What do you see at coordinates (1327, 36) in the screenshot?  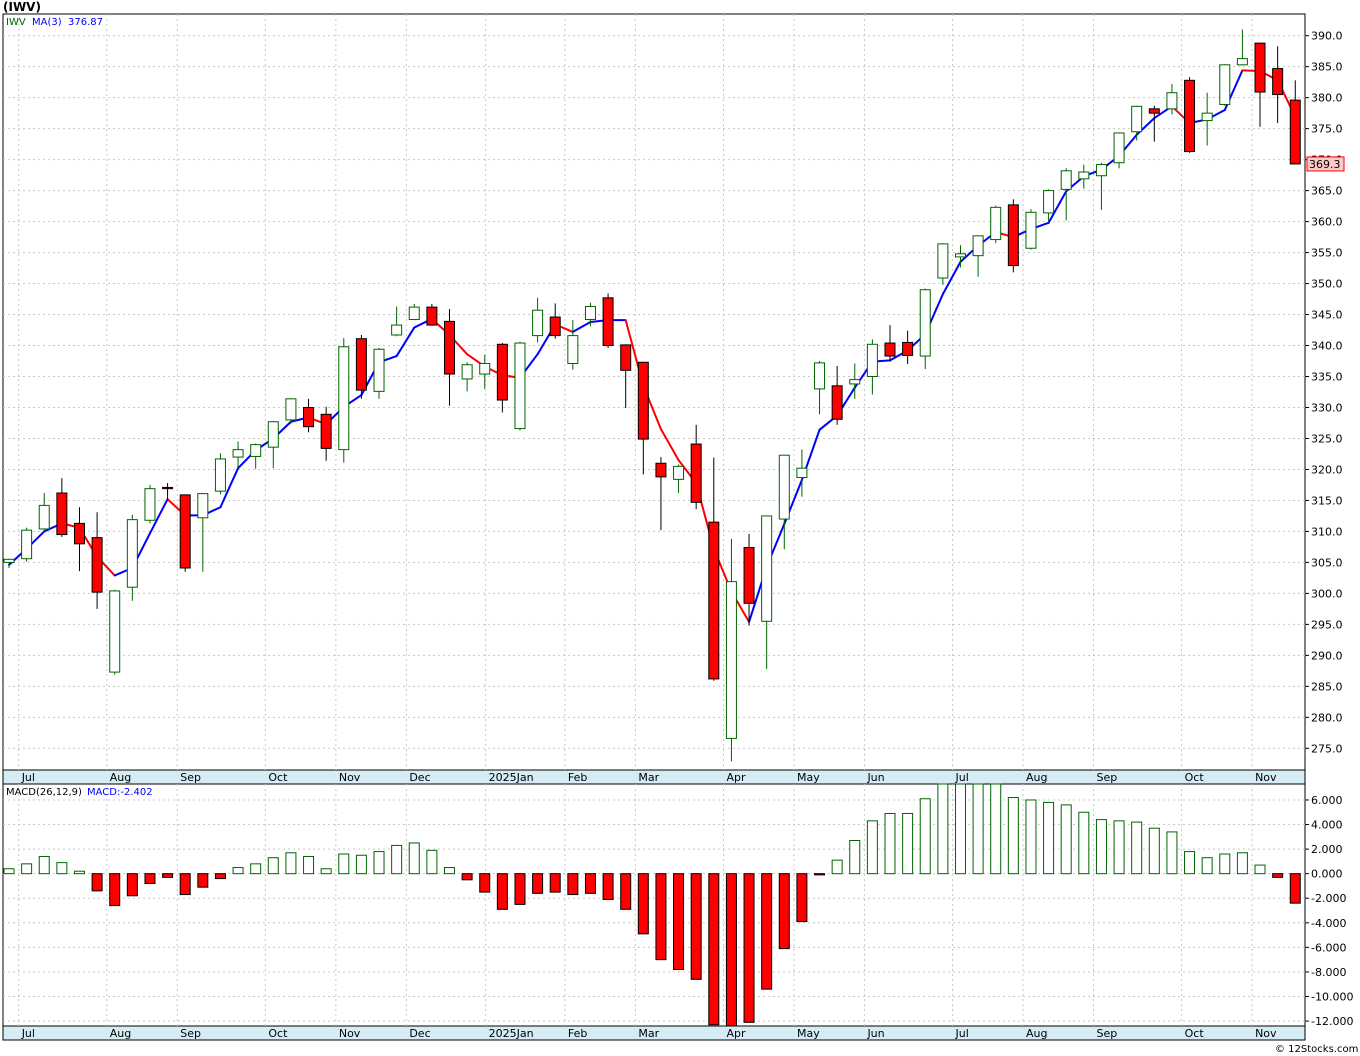 I see `price-y-tick-label: 390.0` at bounding box center [1327, 36].